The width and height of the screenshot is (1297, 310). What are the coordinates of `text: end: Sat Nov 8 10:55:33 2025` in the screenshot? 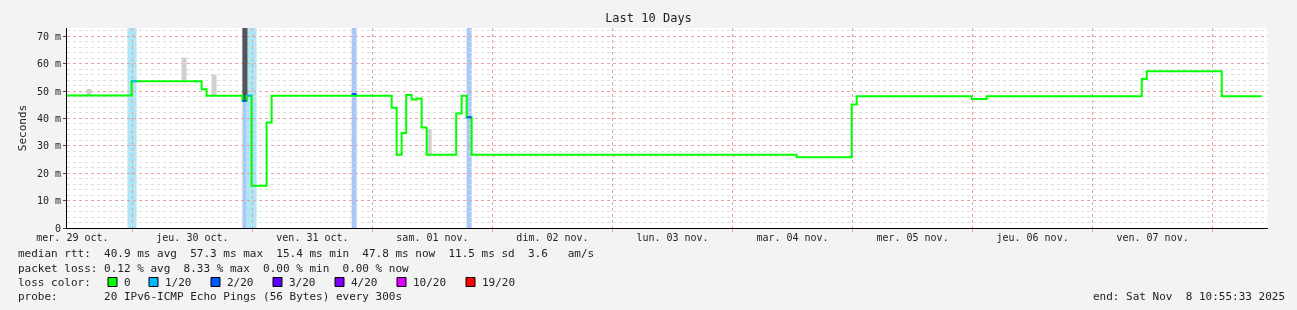 It's located at (1189, 296).